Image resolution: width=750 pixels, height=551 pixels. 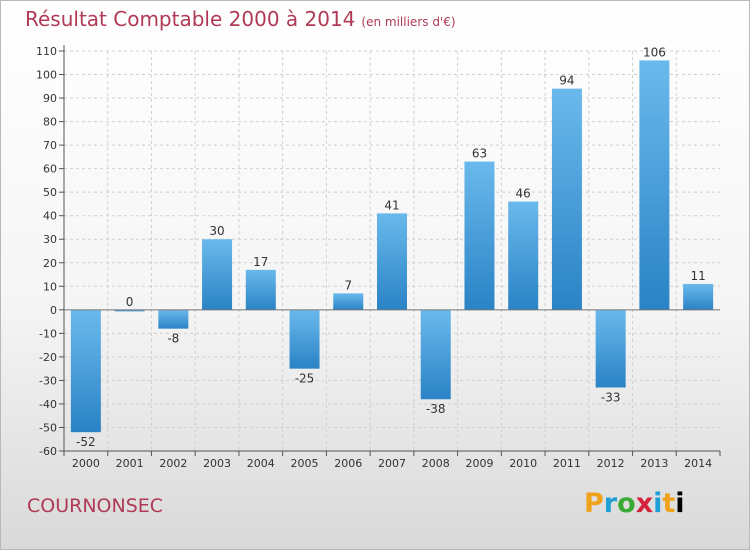 What do you see at coordinates (173, 463) in the screenshot?
I see `x-tick-label: 2002` at bounding box center [173, 463].